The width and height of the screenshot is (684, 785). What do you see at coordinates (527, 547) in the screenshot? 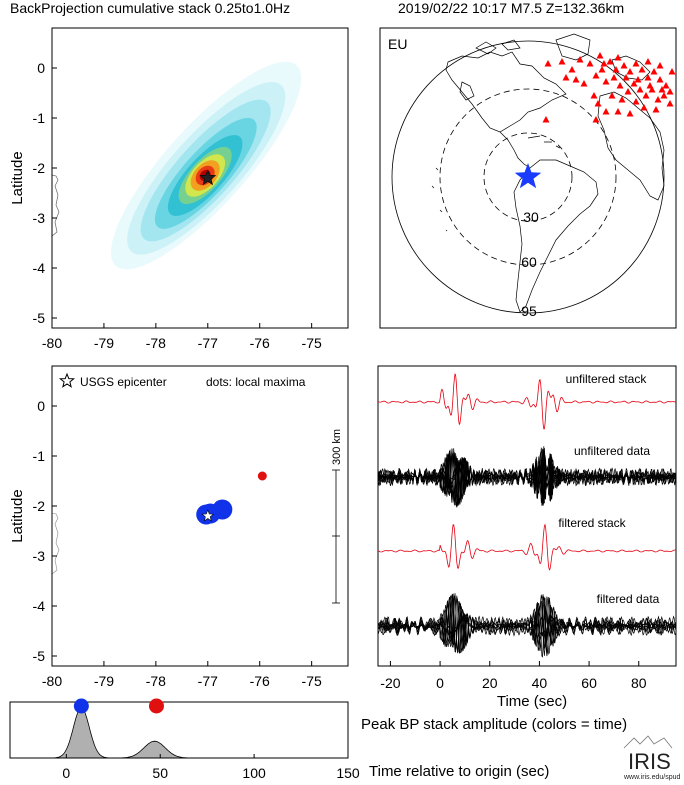
I see `trace-filtered-stack` at bounding box center [527, 547].